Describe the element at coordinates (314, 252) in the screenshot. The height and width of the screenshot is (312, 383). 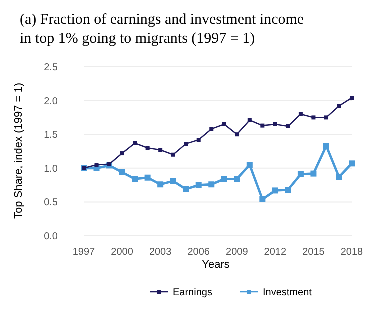
I see `x-tick-label: 2015` at that location.